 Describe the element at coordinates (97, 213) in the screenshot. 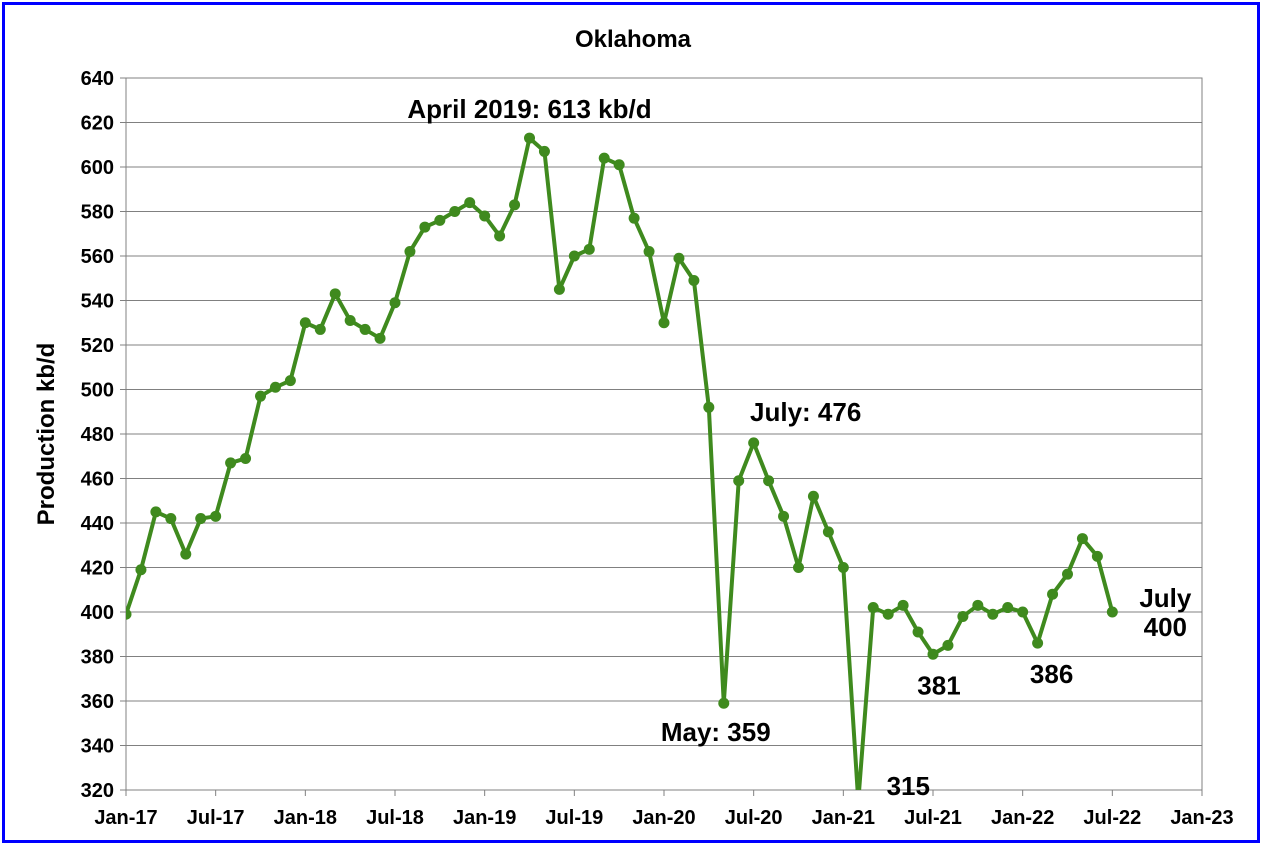

I see `y-tick-label: 580` at that location.